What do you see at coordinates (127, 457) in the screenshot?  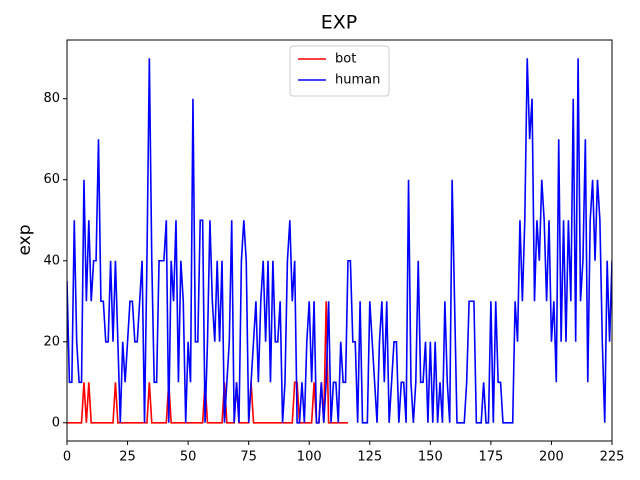 I see `x-tick-label: 25` at bounding box center [127, 457].